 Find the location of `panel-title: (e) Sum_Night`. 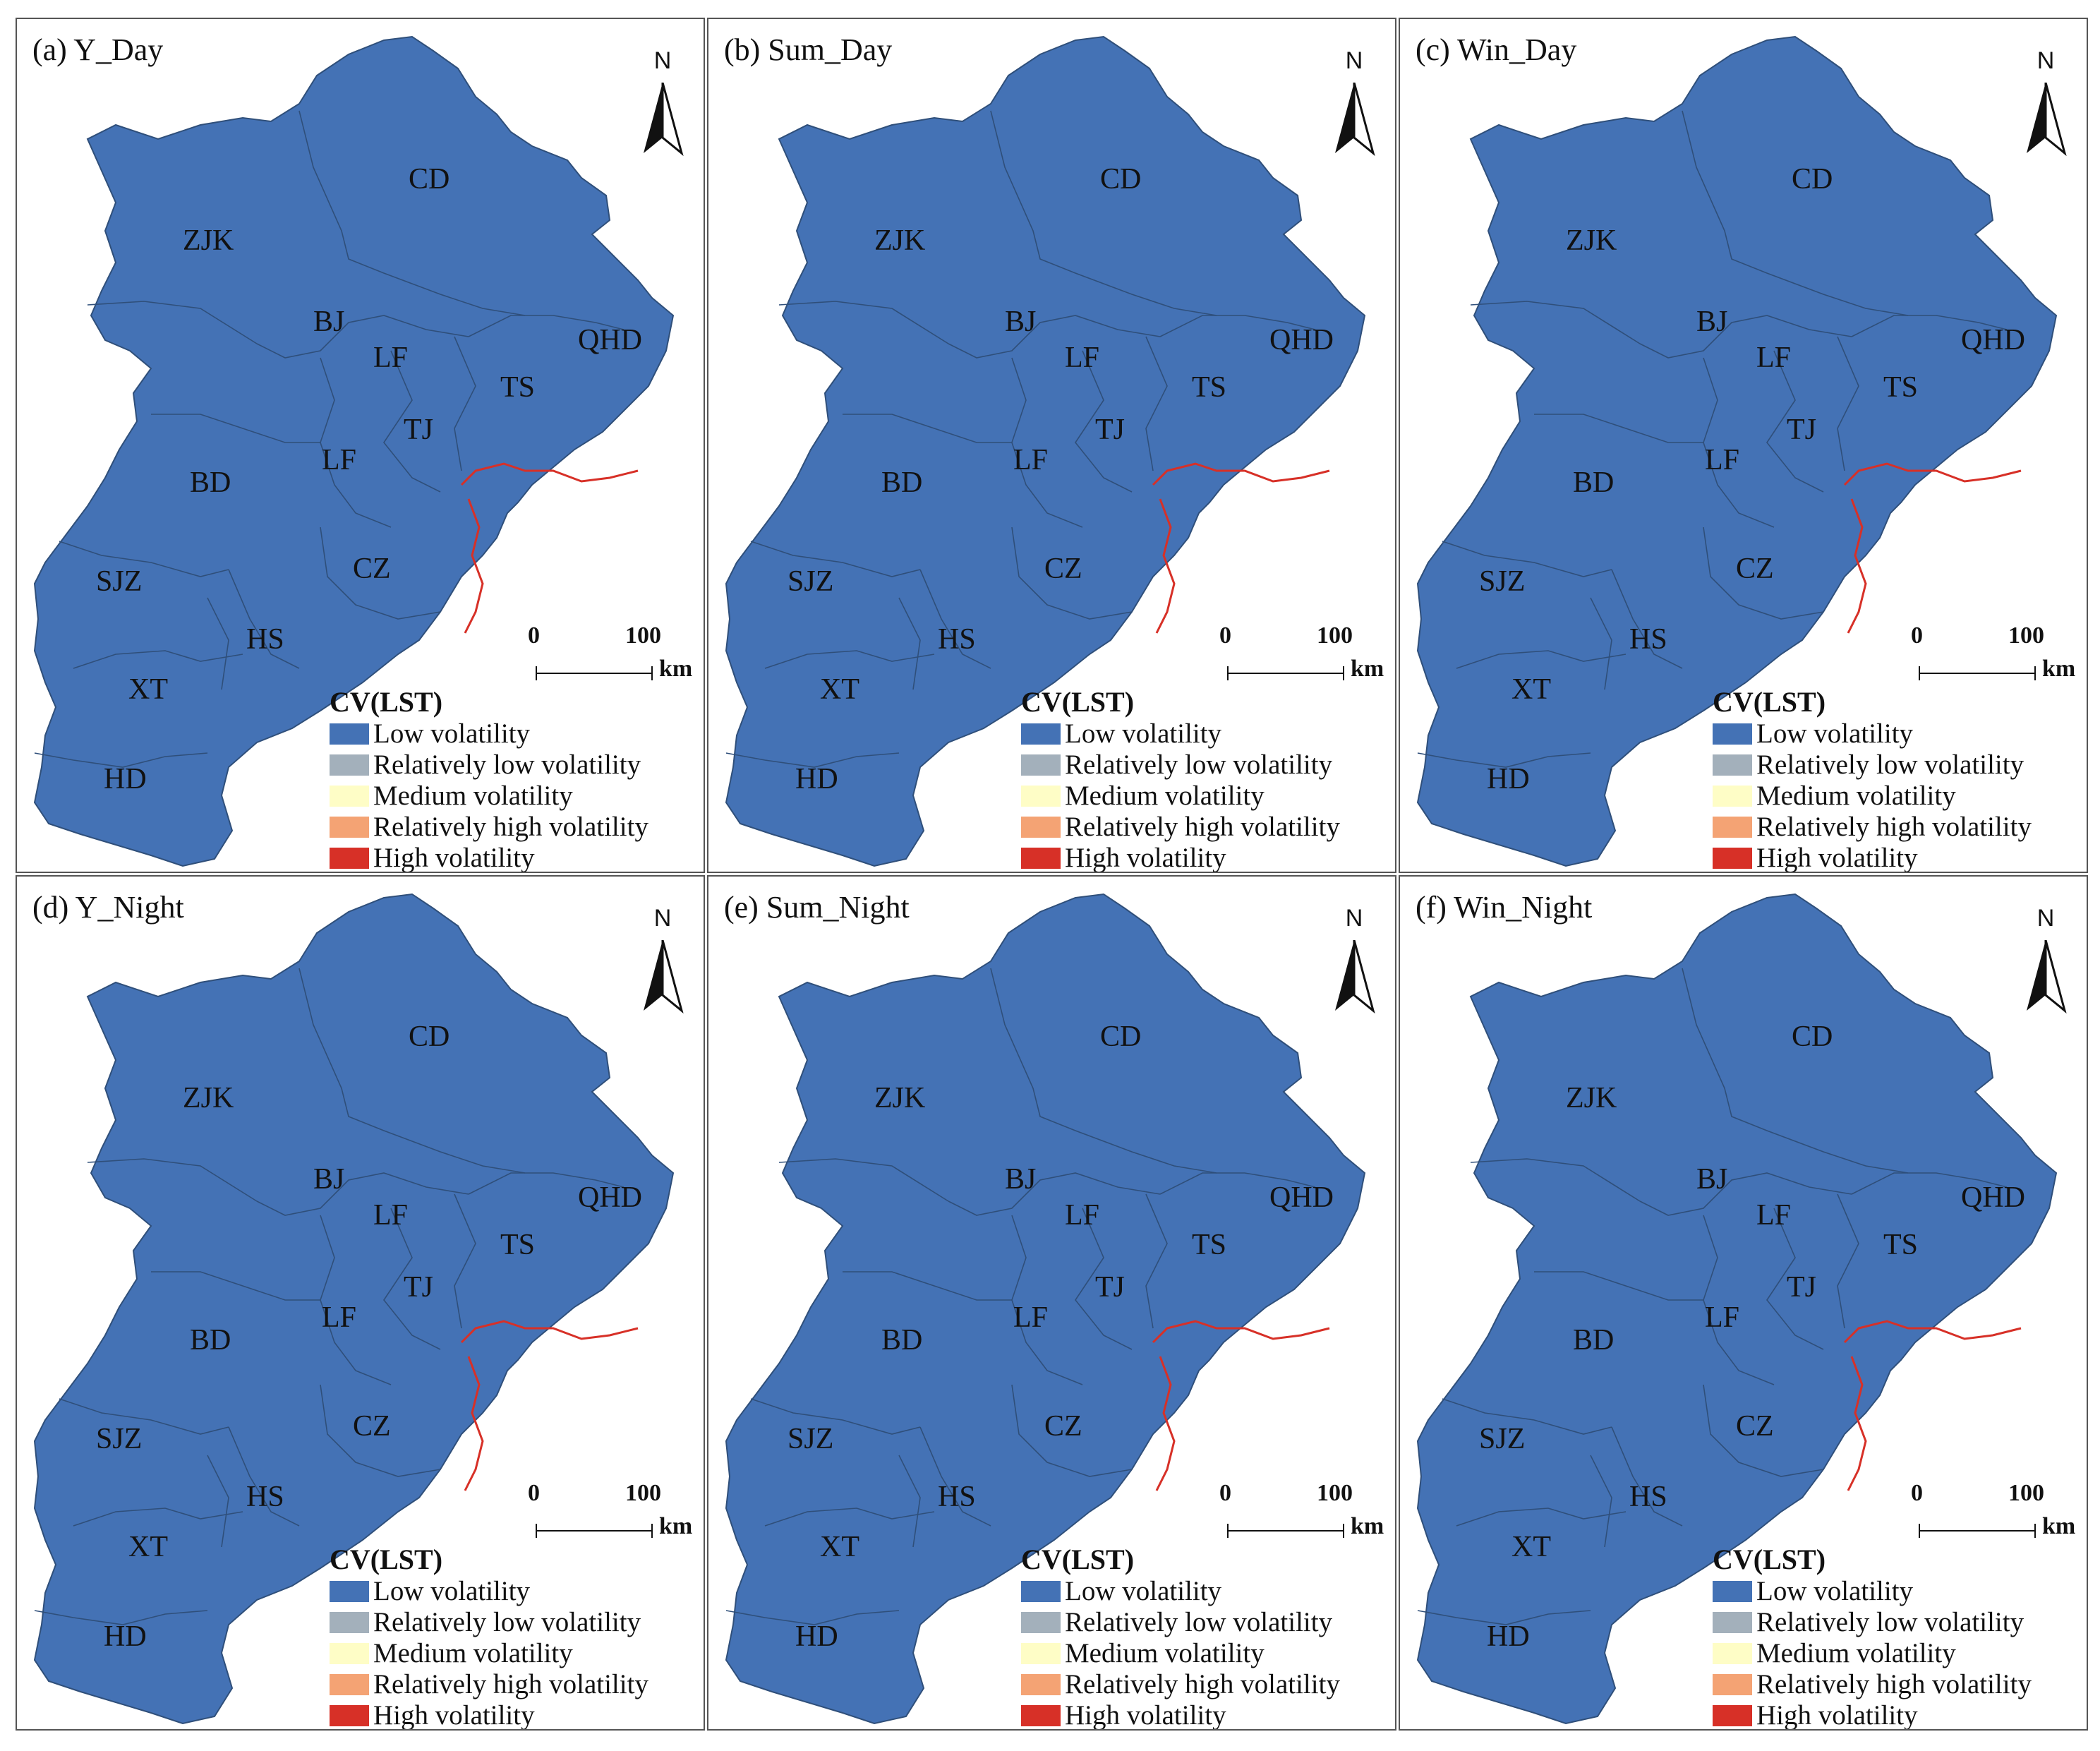

panel-title: (e) Sum_Night is located at coordinates (817, 907).